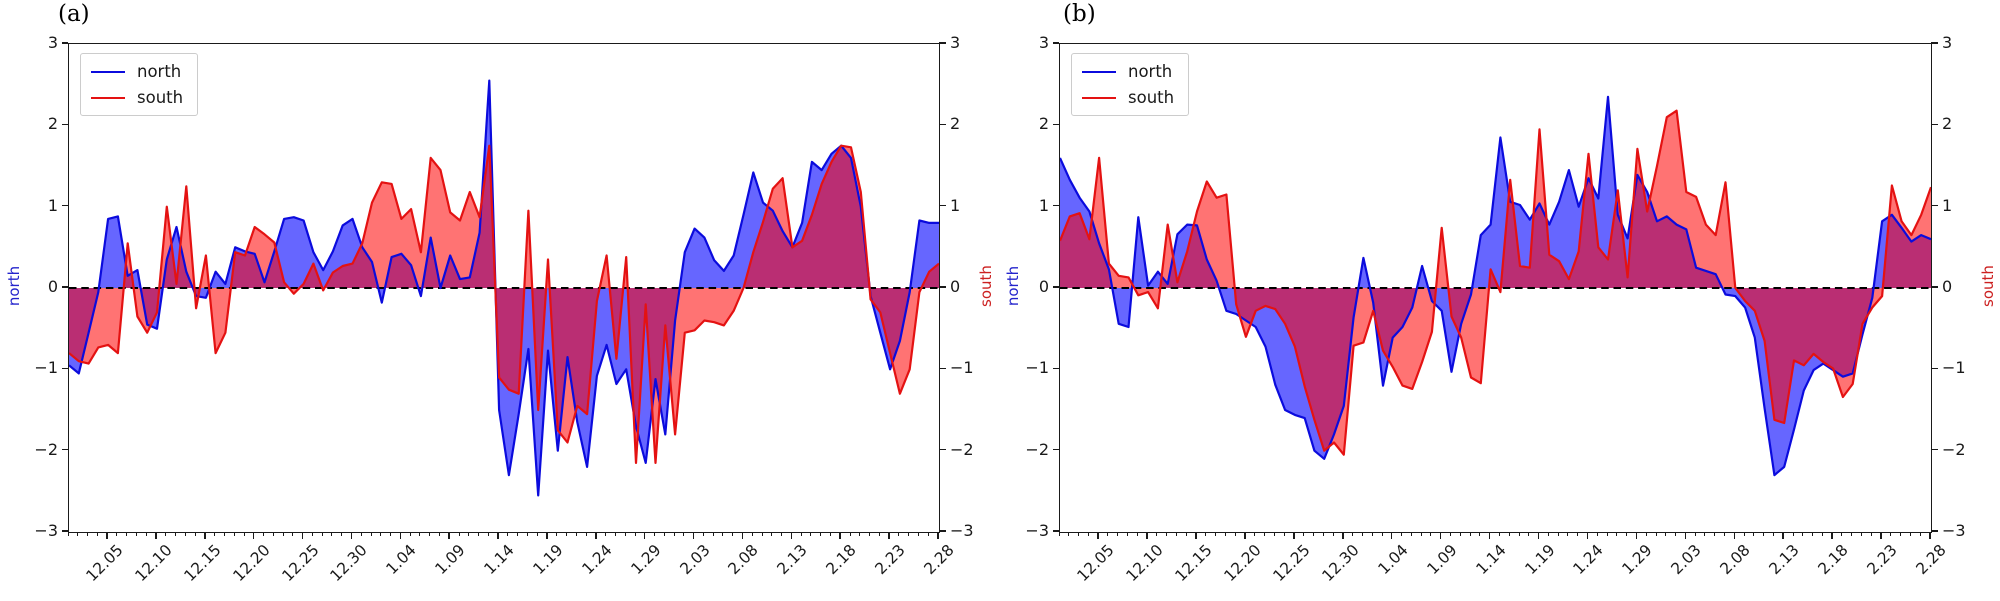 The height and width of the screenshot is (601, 2000). I want to click on x-tick-label: 12.25, so click(300, 563).